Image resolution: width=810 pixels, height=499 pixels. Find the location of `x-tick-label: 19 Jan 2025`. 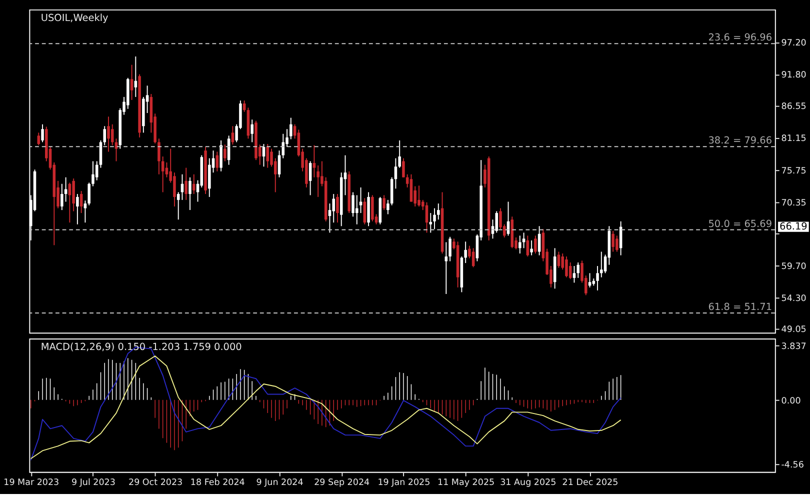

x-tick-label: 19 Jan 2025 is located at coordinates (404, 483).